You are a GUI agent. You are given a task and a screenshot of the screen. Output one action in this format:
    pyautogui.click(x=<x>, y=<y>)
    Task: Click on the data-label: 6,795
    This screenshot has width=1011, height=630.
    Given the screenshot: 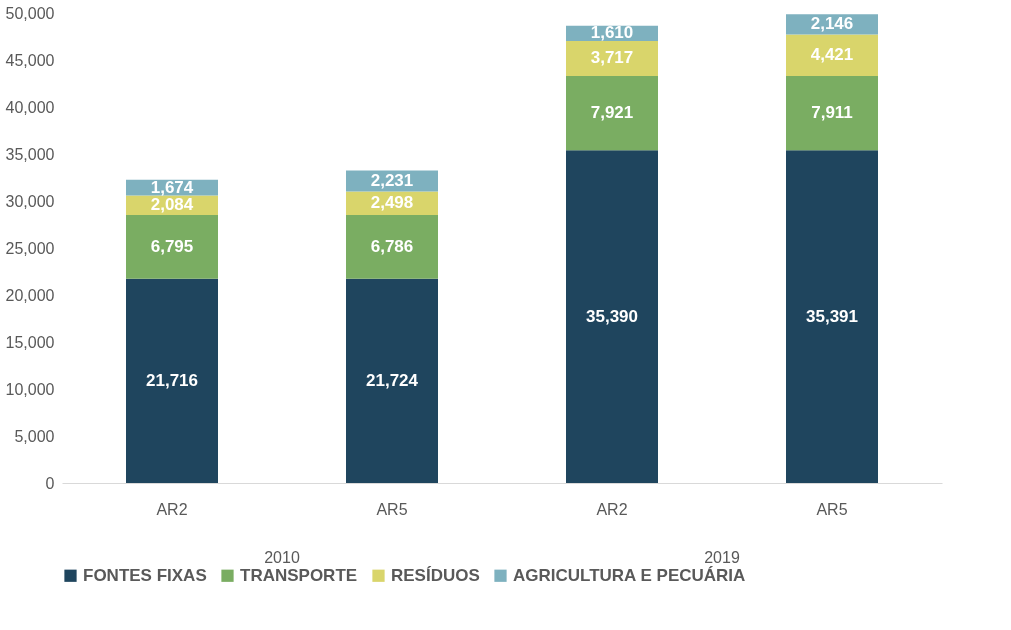 What is the action you would take?
    pyautogui.click(x=172, y=246)
    